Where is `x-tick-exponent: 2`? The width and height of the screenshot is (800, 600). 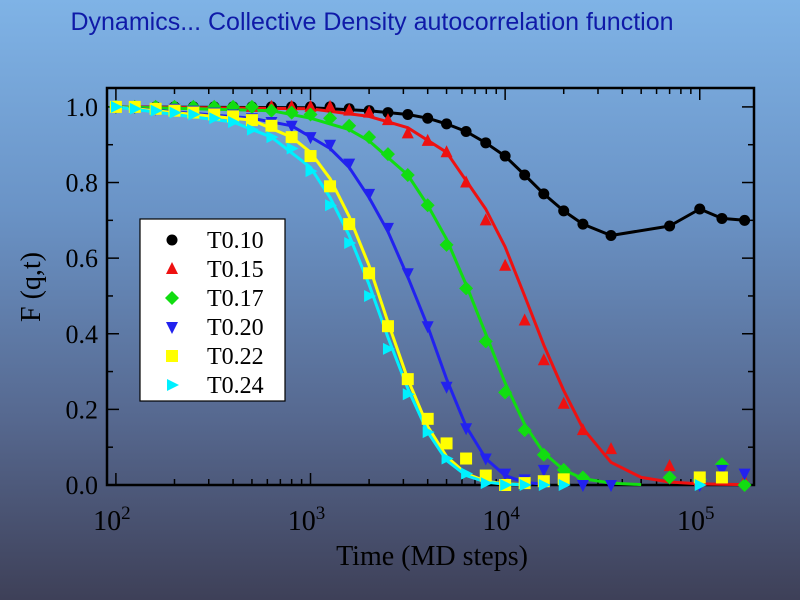
x-tick-exponent: 2 is located at coordinates (125, 513).